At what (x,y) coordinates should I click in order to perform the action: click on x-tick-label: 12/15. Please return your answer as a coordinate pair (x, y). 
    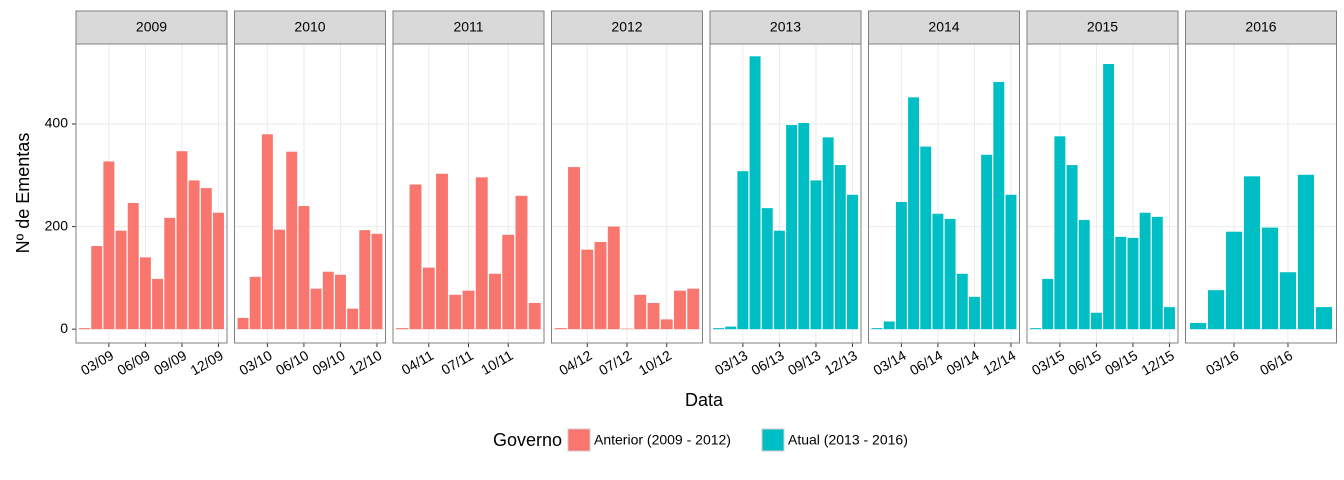
    Looking at the image, I should click on (1157, 362).